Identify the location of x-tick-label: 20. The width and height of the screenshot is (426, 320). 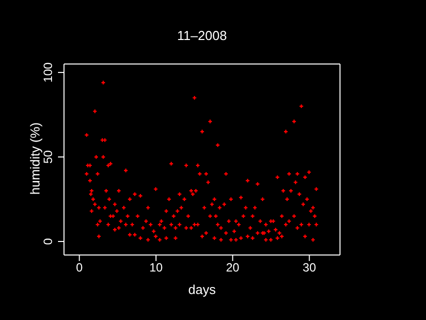
(233, 267).